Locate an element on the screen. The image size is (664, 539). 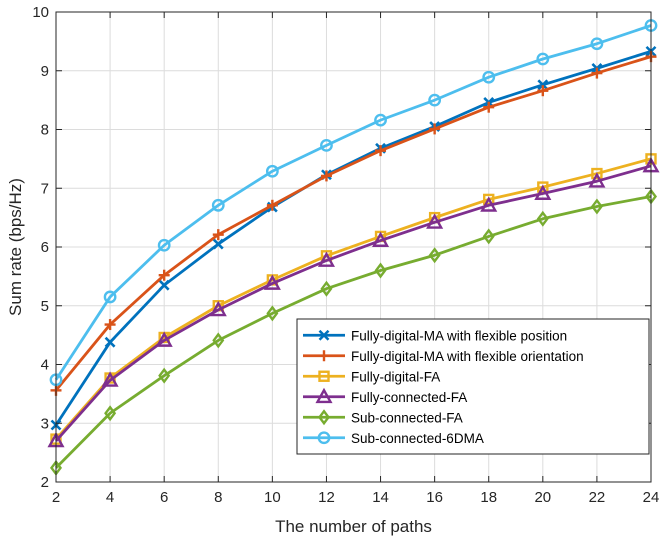
x-tick-label: 6 is located at coordinates (164, 497).